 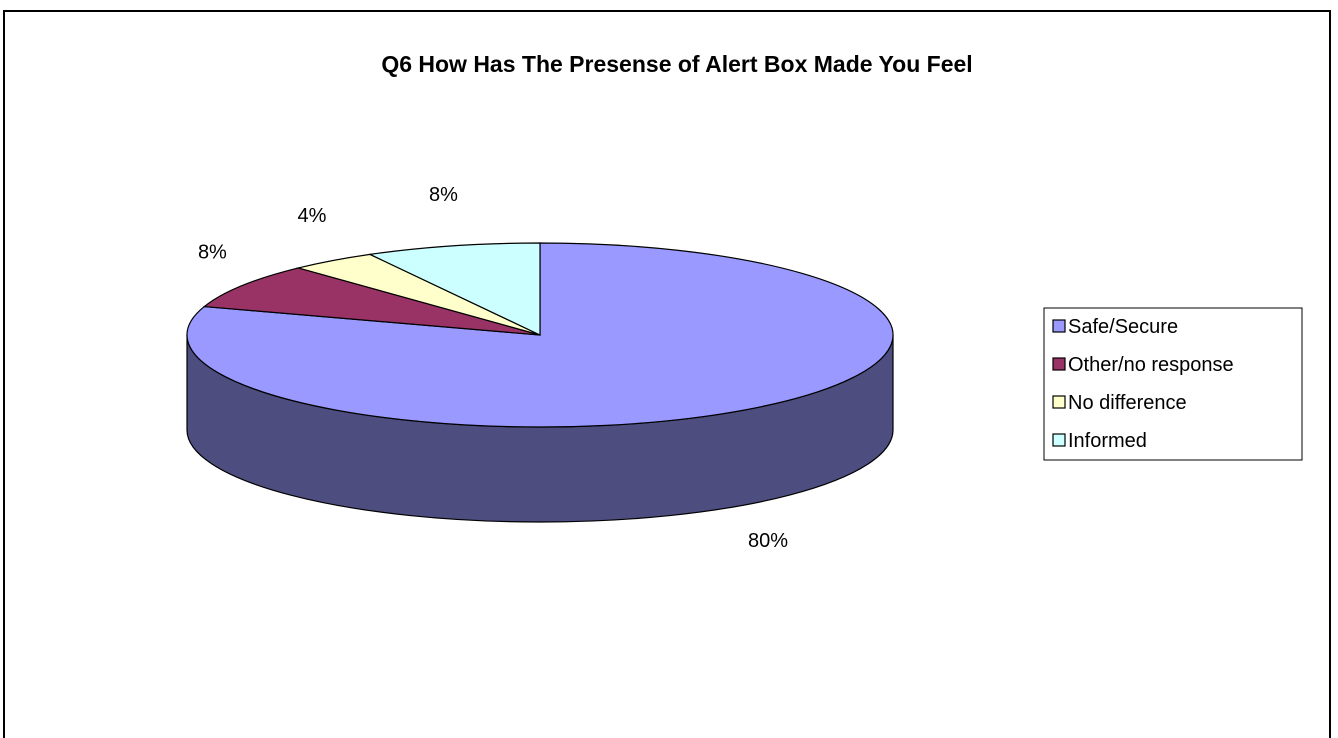 I want to click on legend-label-safe-secure: Safe/Secure, so click(x=1123, y=327).